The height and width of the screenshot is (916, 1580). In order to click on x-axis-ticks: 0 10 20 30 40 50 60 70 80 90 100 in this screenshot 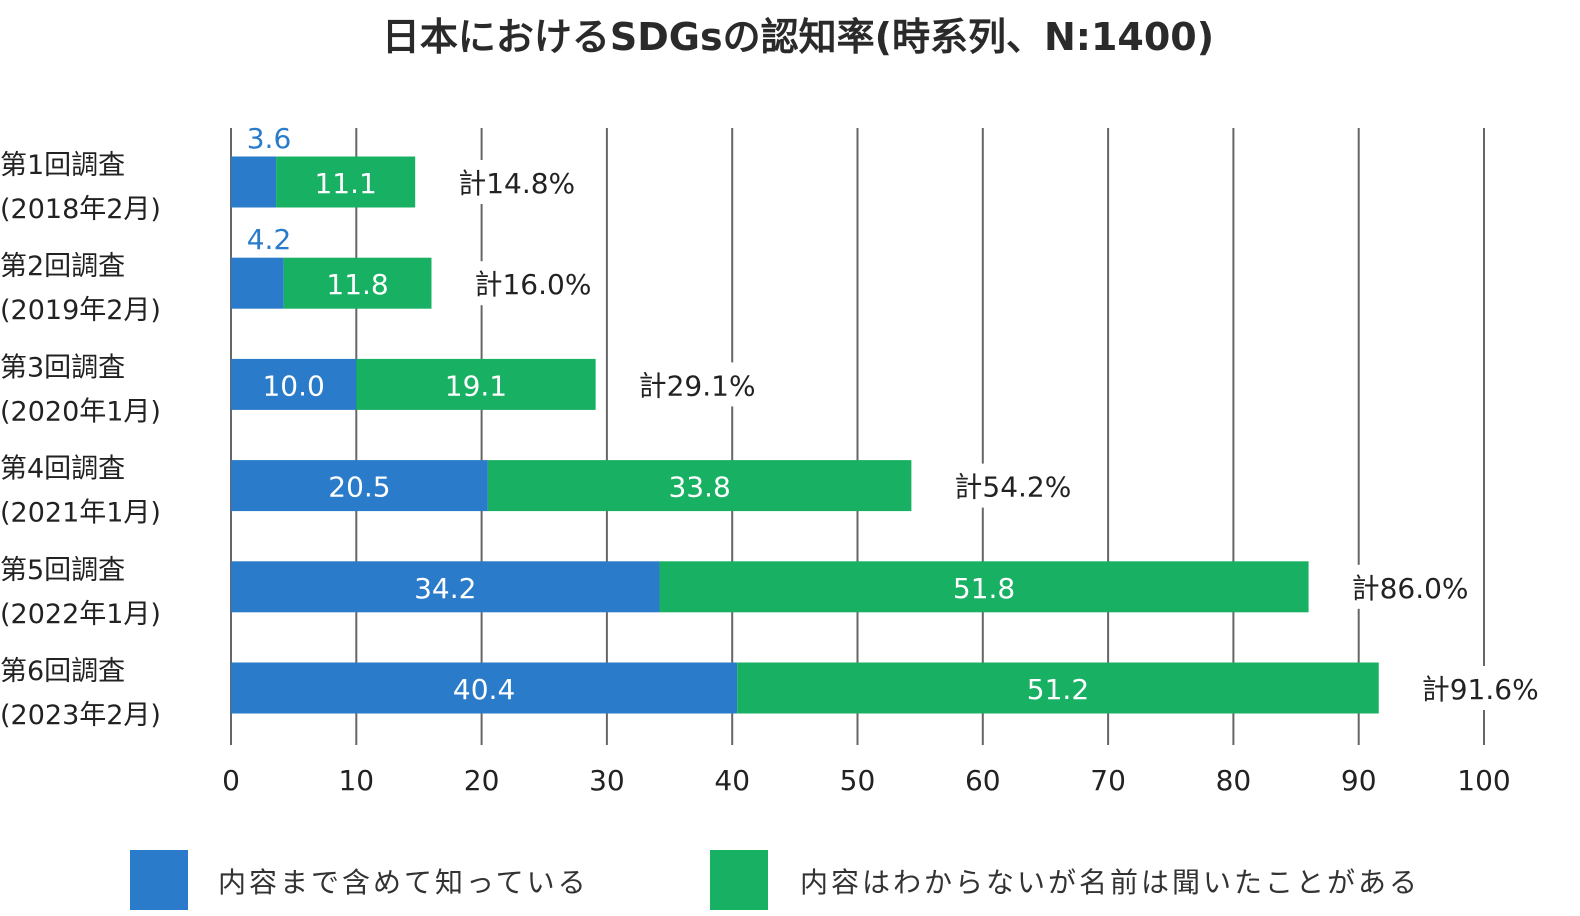, I will do `click(866, 780)`.